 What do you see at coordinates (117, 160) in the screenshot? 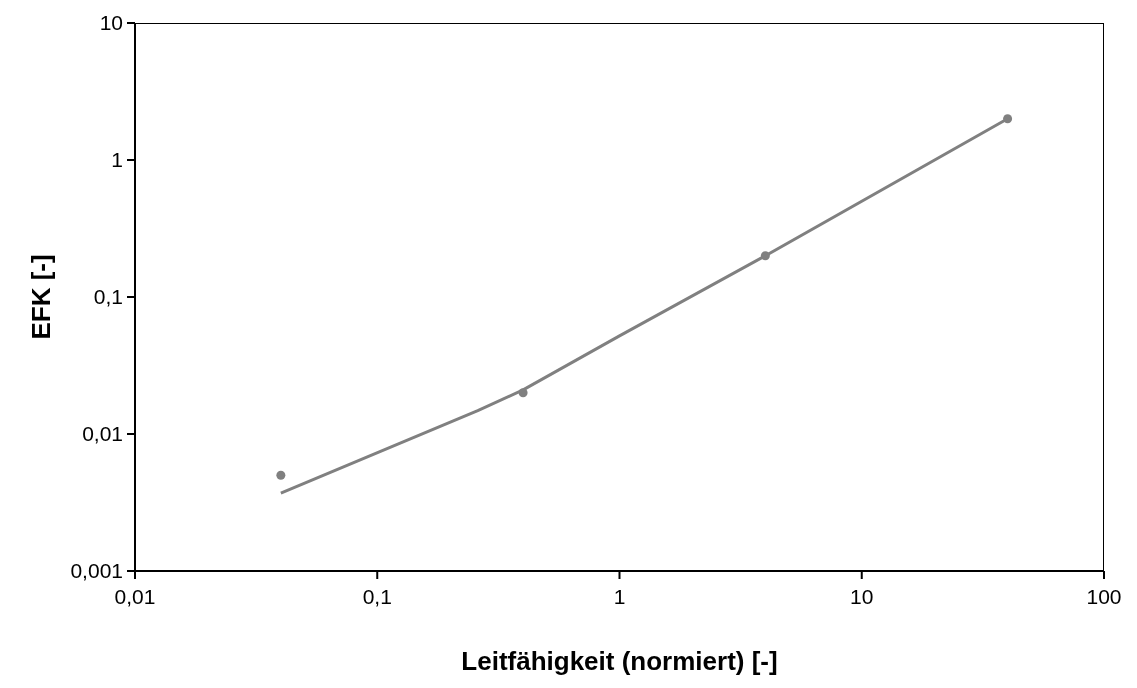
I see `y-tick-label: 1` at bounding box center [117, 160].